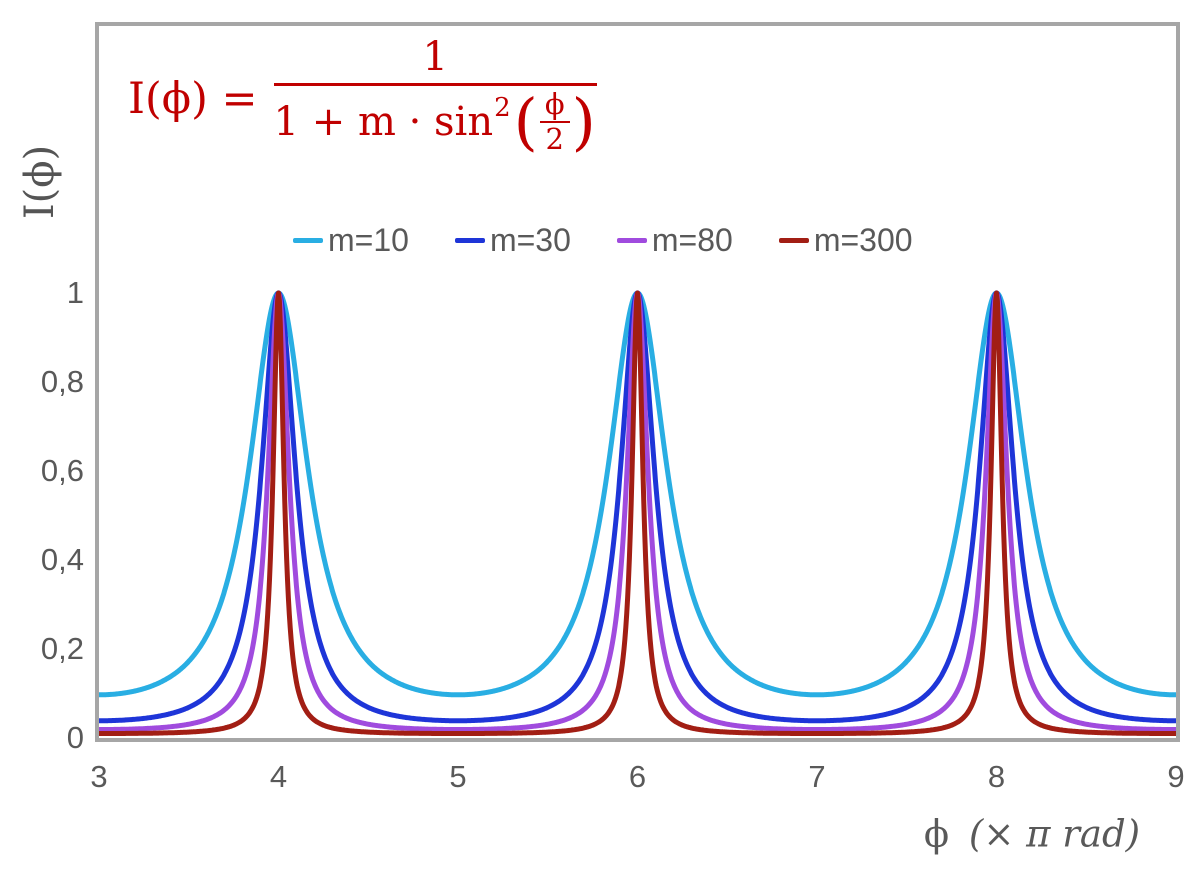 This screenshot has width=1200, height=880. What do you see at coordinates (99, 776) in the screenshot?
I see `x-tick-label: 3` at bounding box center [99, 776].